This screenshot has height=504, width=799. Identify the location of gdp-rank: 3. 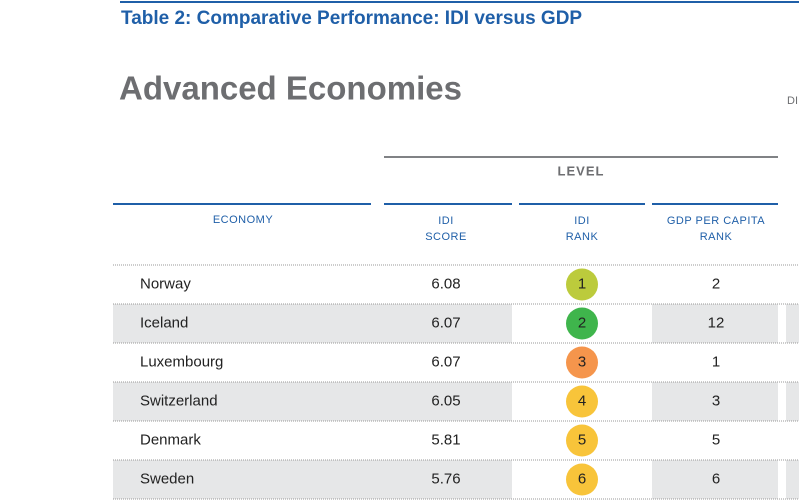
(716, 400).